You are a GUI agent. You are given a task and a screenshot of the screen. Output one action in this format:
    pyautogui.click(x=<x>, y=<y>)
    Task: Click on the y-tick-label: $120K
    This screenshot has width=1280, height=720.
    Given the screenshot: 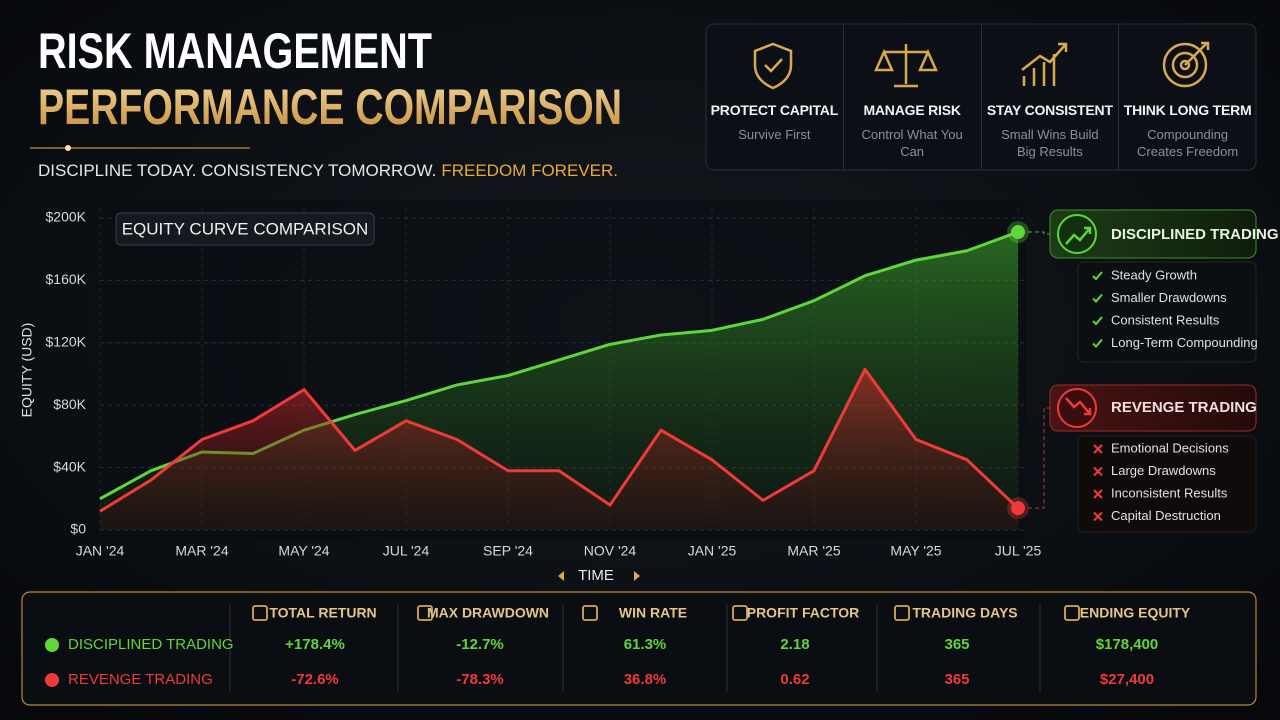 What is the action you would take?
    pyautogui.click(x=66, y=342)
    